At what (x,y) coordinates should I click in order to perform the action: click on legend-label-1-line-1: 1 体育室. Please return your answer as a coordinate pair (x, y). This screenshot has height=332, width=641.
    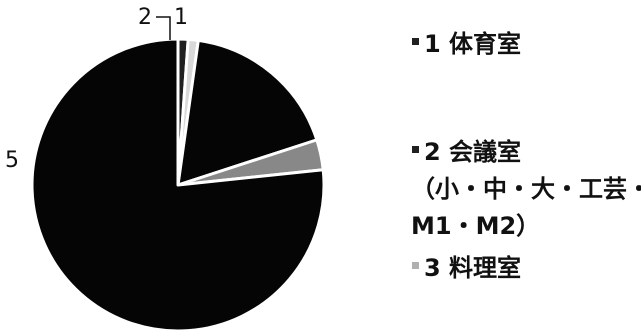
    Looking at the image, I should click on (472, 44).